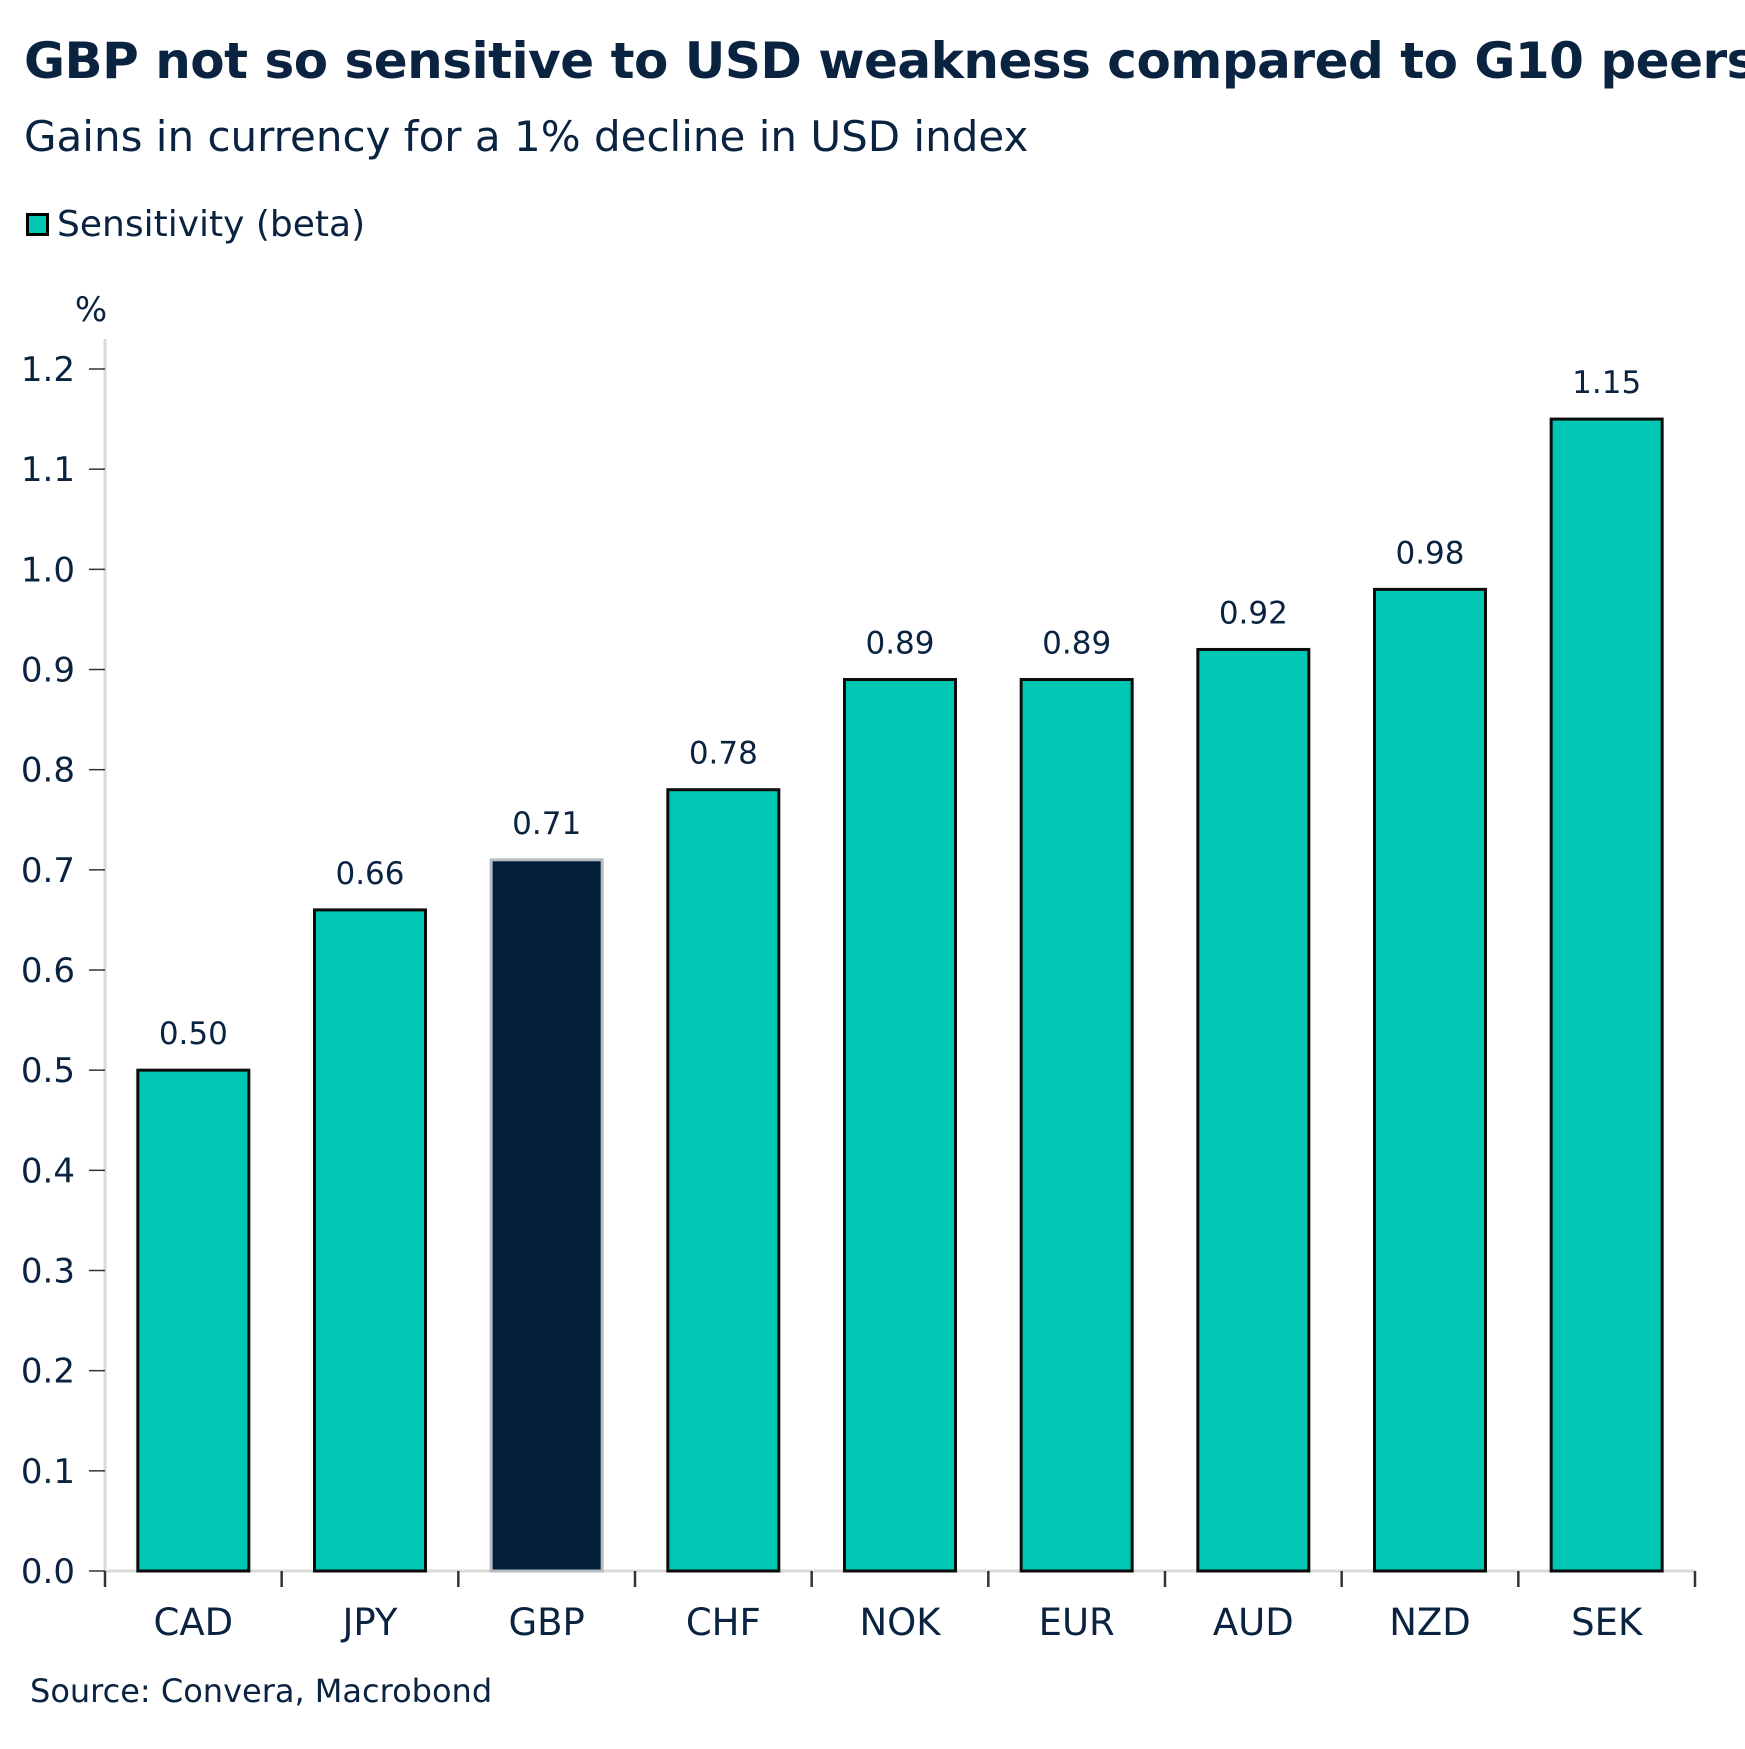  I want to click on y-tick-label: 0.0, so click(48, 1572).